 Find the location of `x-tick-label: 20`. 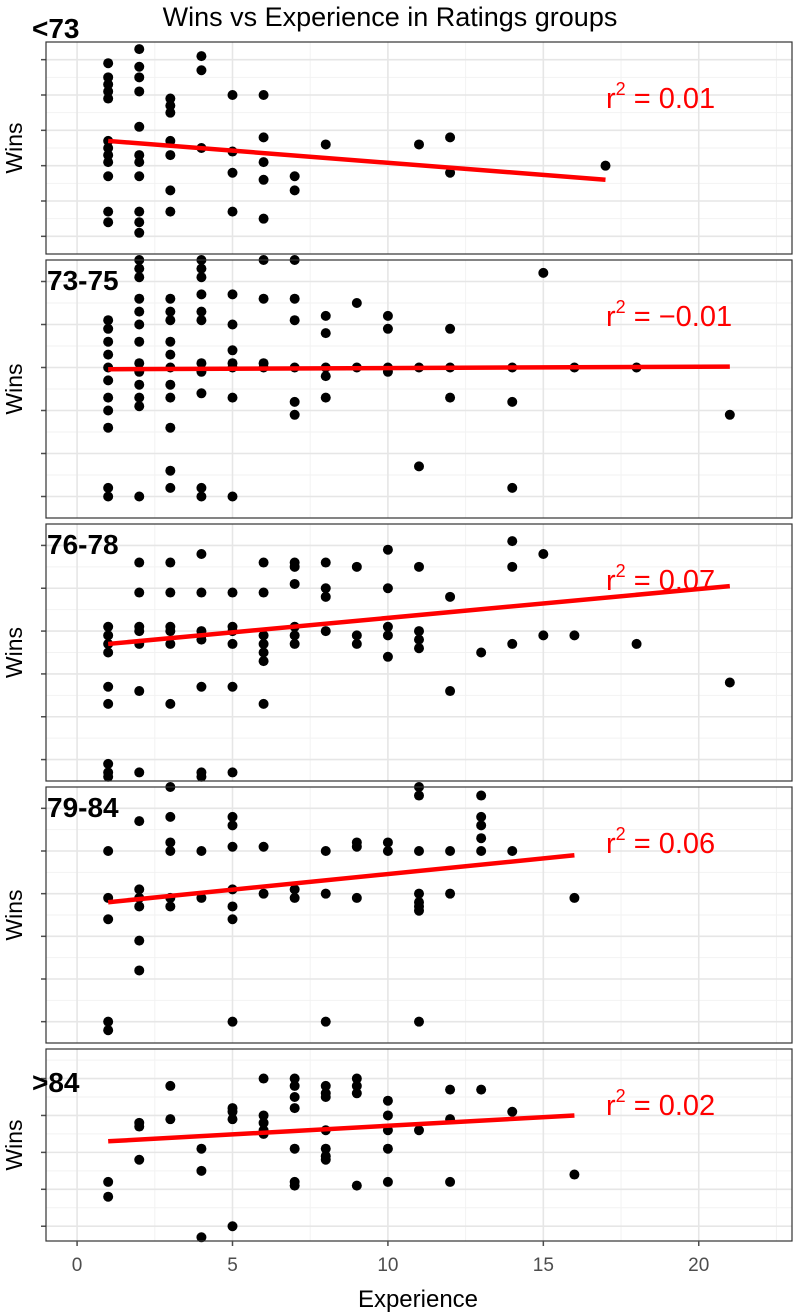

x-tick-label: 20 is located at coordinates (698, 1265).